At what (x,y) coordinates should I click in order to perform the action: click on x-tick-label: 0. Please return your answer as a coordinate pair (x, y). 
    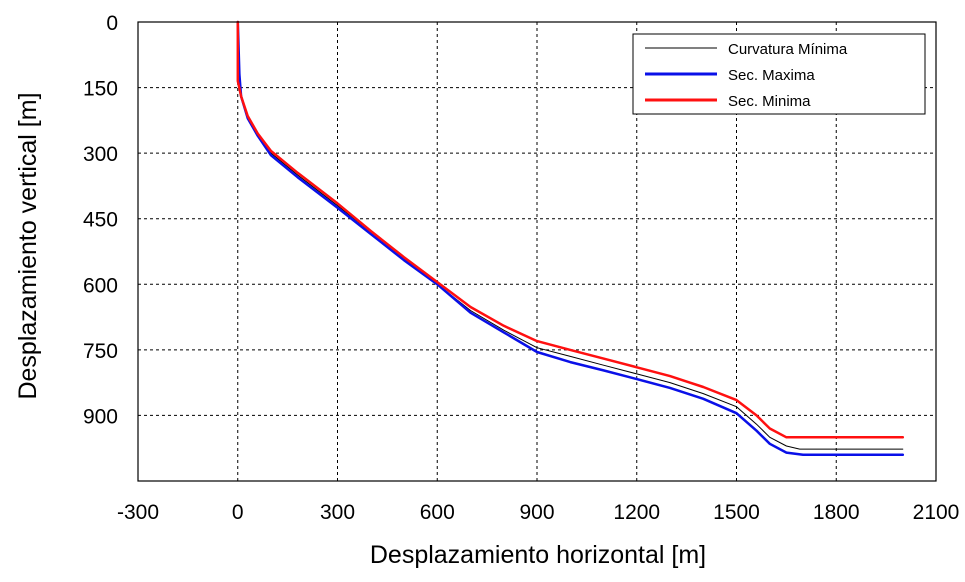
    Looking at the image, I should click on (238, 512).